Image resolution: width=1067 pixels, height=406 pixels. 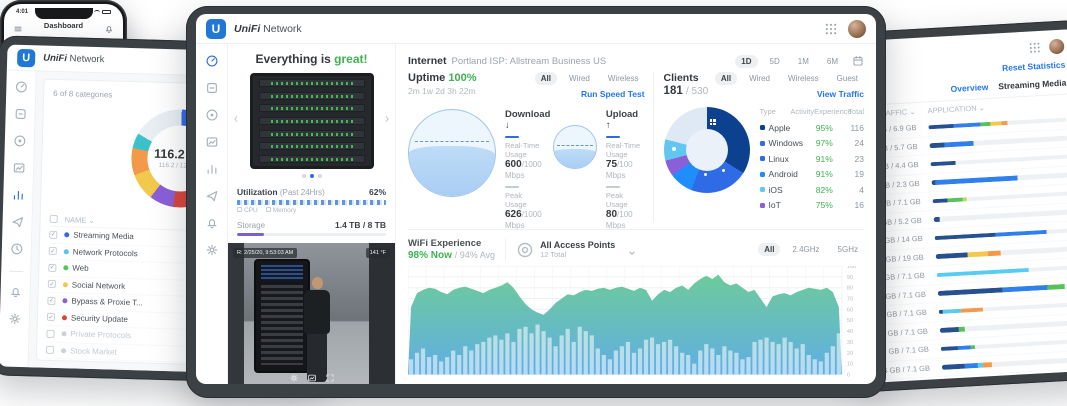 I want to click on phone-notch, so click(x=63, y=13).